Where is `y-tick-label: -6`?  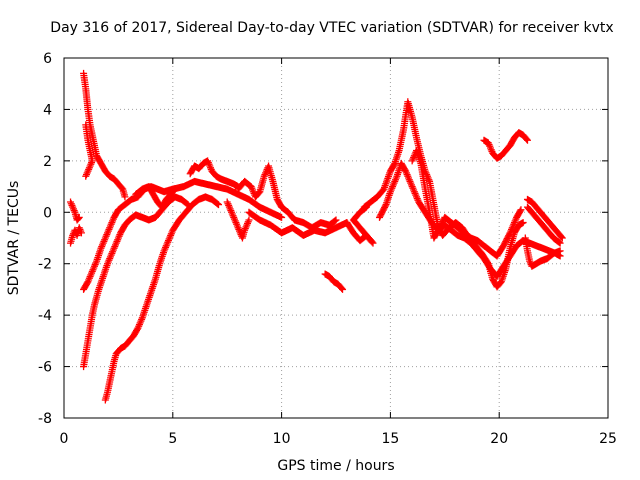
y-tick-label: -6 is located at coordinates (45, 368).